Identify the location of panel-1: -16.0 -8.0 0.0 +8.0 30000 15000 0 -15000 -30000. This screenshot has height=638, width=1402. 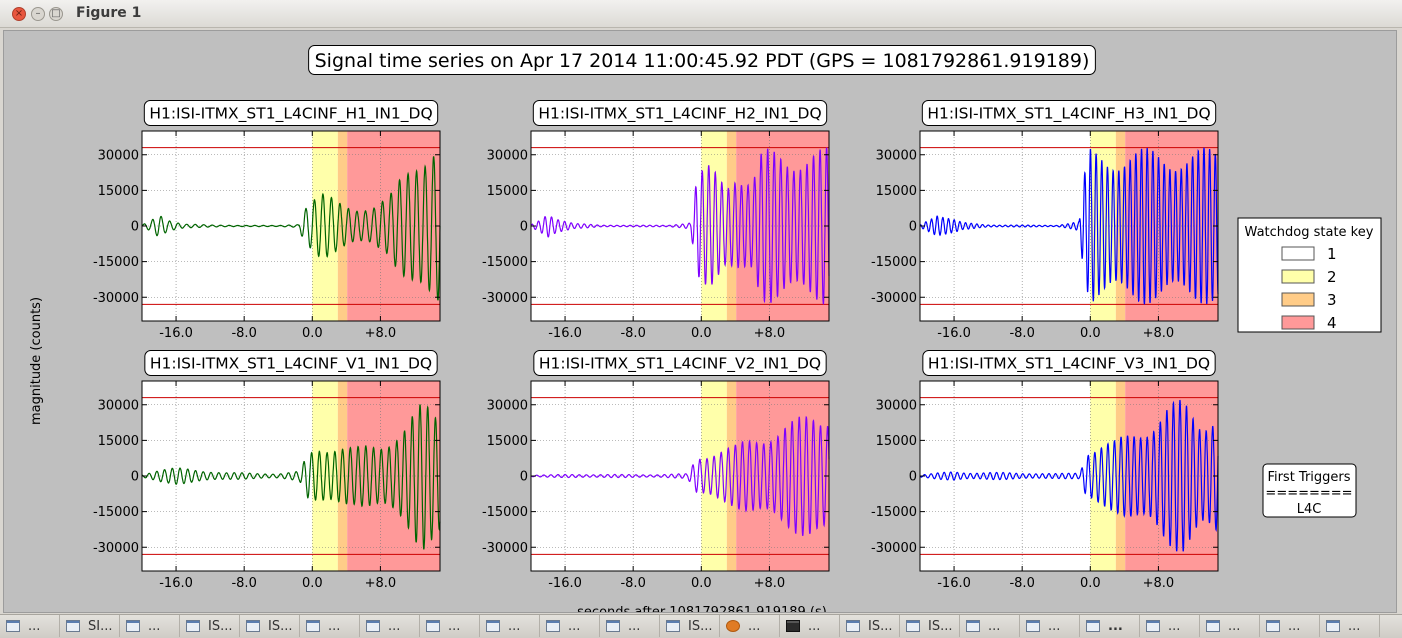
(267, 235).